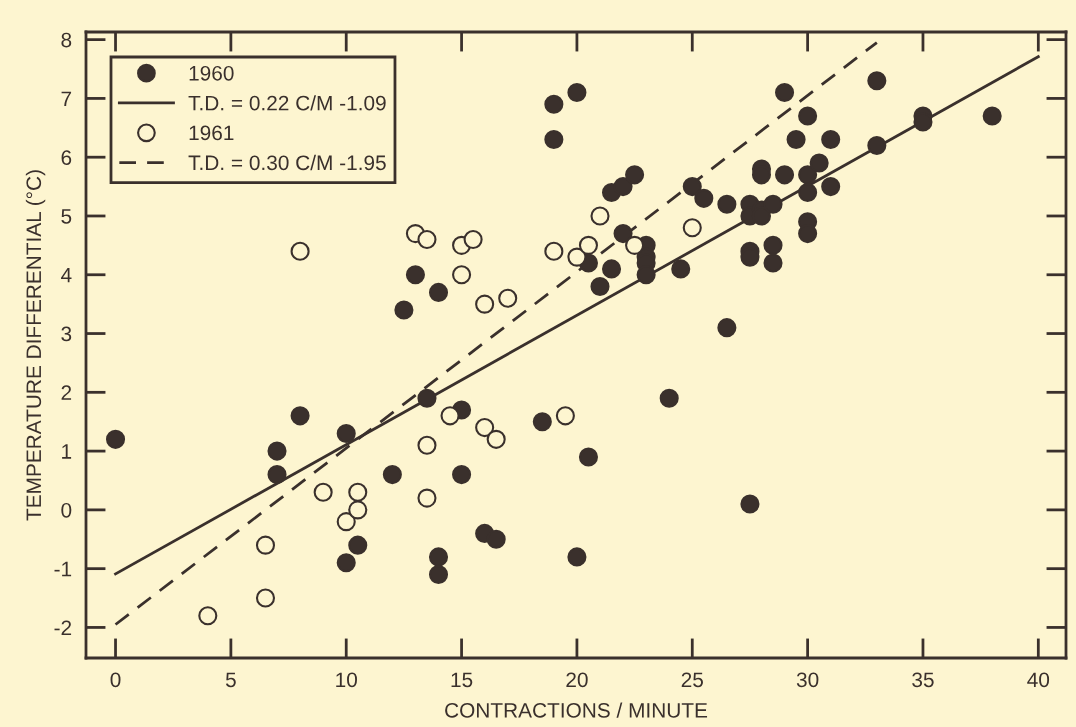 The image size is (1076, 727). Describe the element at coordinates (211, 133) in the screenshot. I see `legend-label: 1961` at that location.